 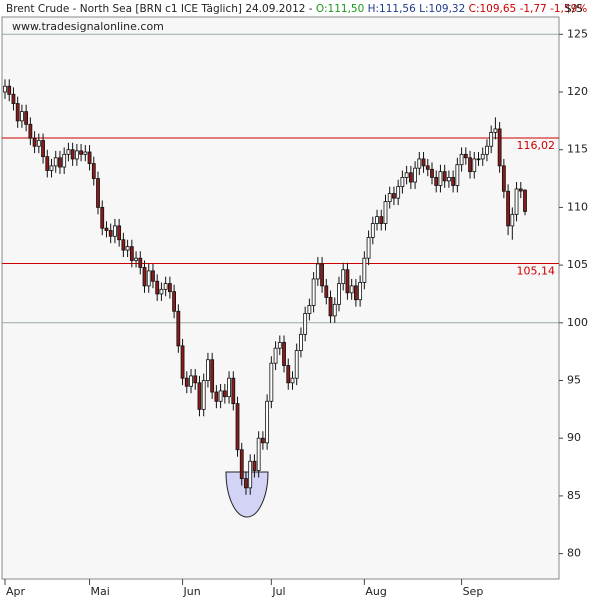 I want to click on x-tick-label: Jun, so click(x=192, y=591).